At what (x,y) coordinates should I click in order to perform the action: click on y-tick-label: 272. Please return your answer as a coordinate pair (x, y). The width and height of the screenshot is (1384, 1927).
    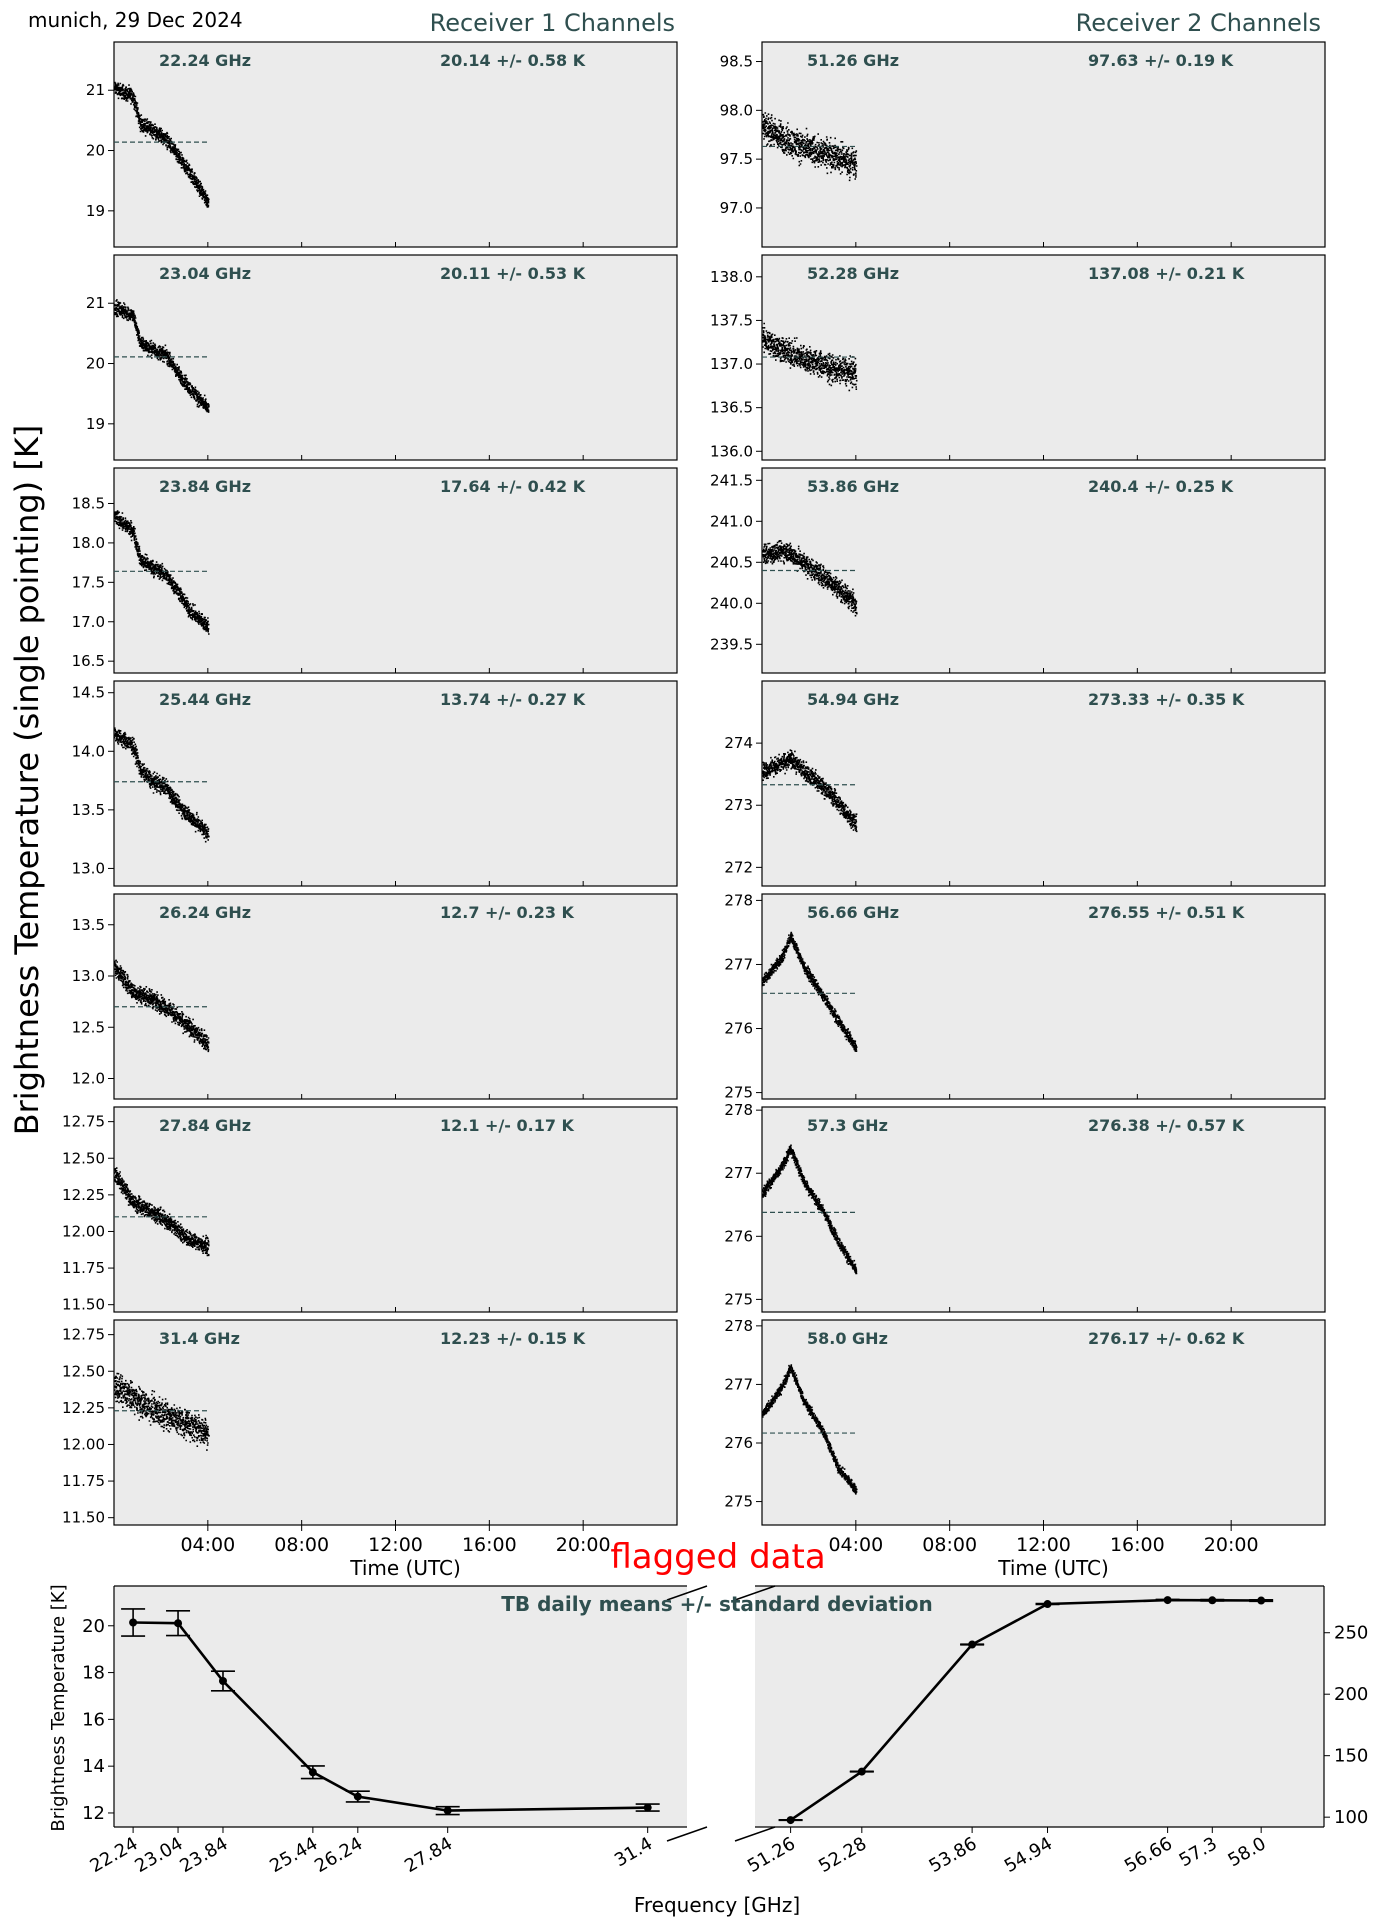
    Looking at the image, I should click on (738, 867).